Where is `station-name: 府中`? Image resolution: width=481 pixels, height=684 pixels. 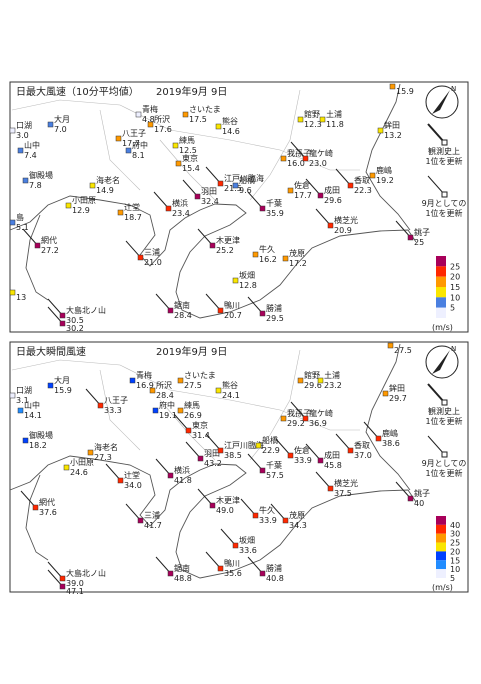
station-name: 府中 is located at coordinates (140, 145).